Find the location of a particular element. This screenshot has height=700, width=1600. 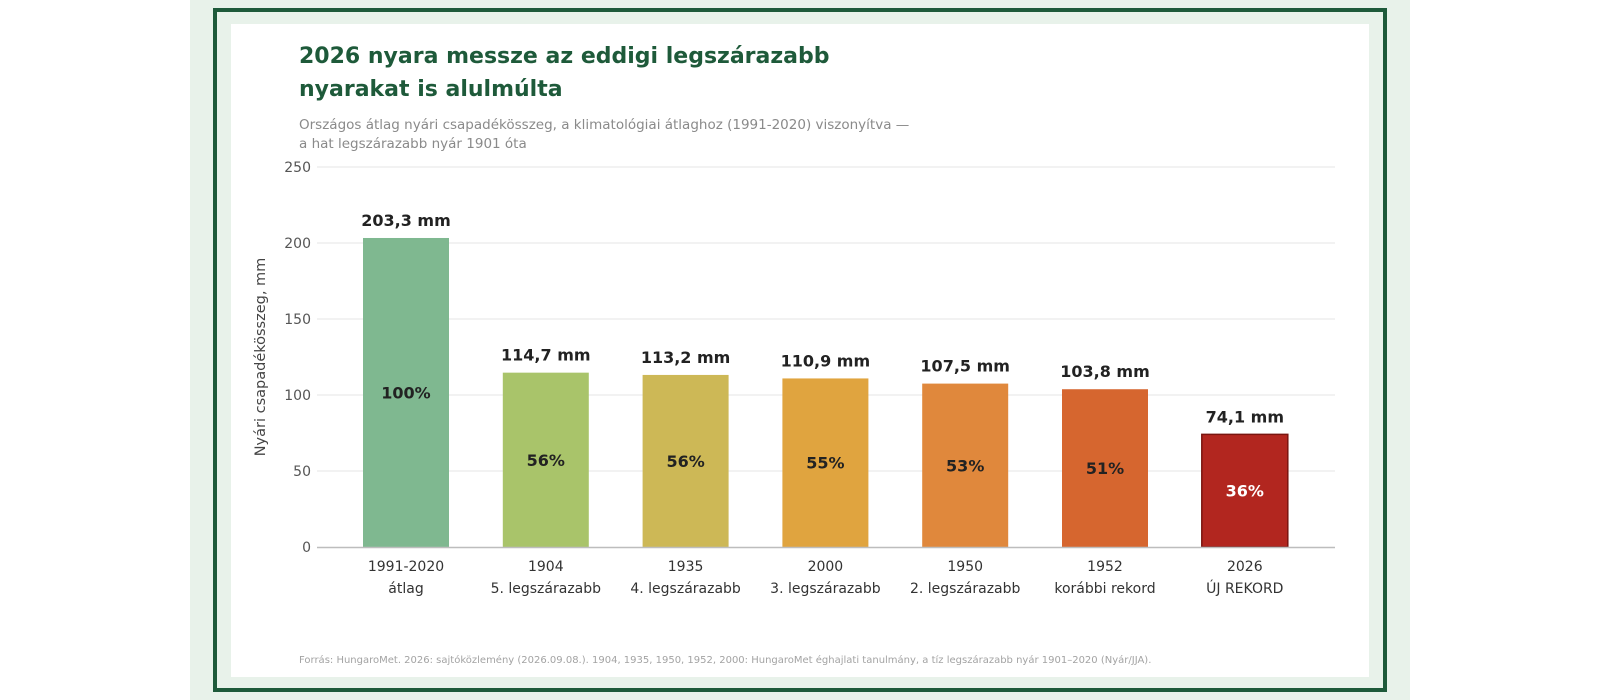

x-tick-sublabel: 3. legszárazabb is located at coordinates (825, 589).